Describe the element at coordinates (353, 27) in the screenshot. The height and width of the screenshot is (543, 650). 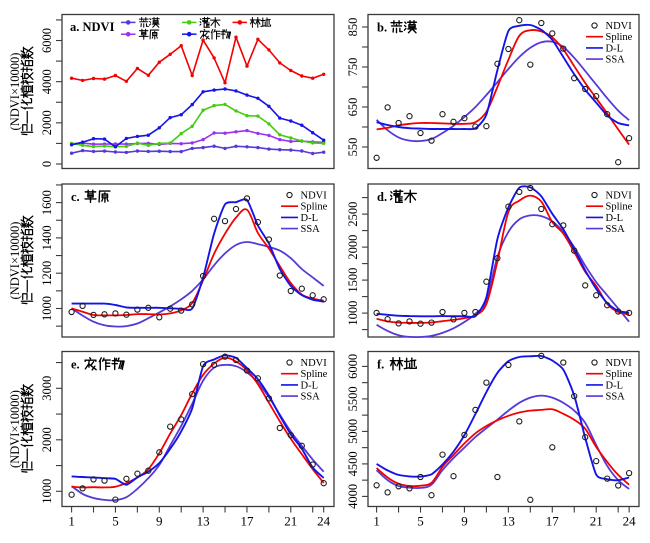
I see `svg-text: 850` at that location.